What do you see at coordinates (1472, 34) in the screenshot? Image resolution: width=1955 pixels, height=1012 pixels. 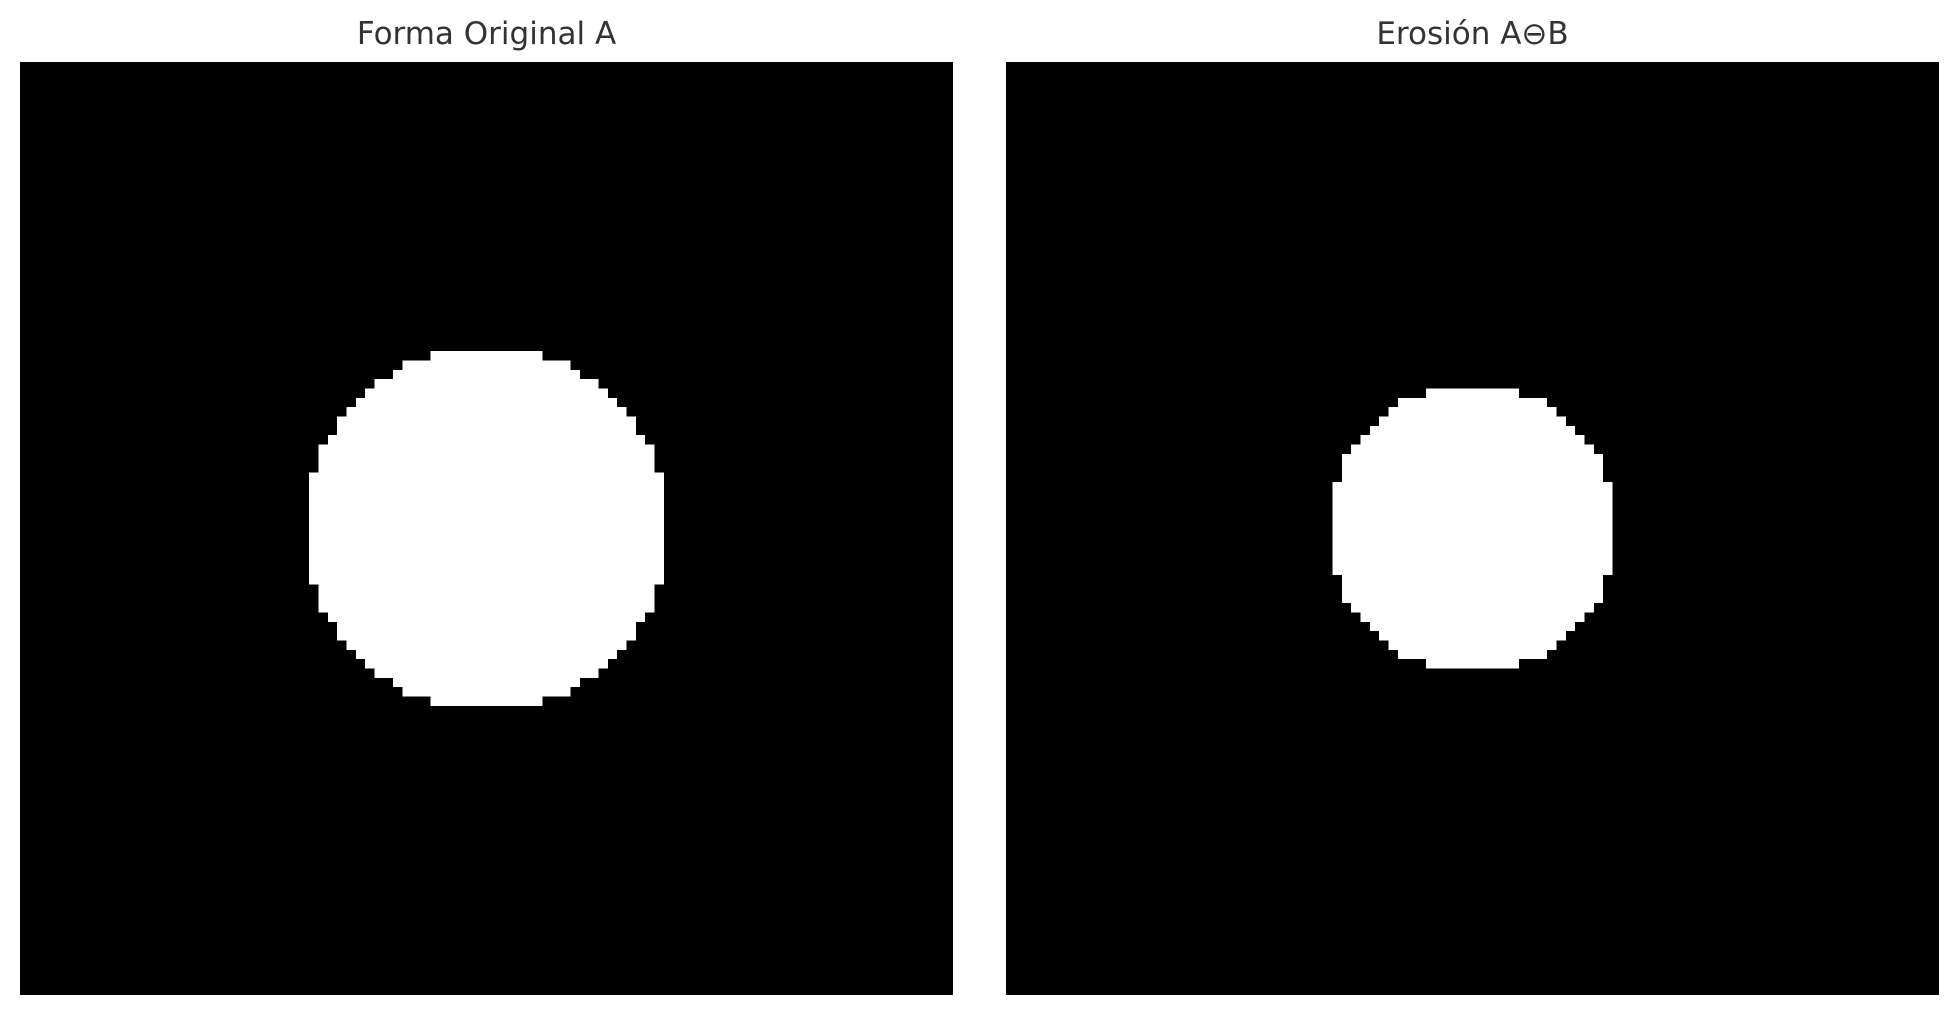 I see `panel-title-erosion: Erosión A⊖B` at bounding box center [1472, 34].